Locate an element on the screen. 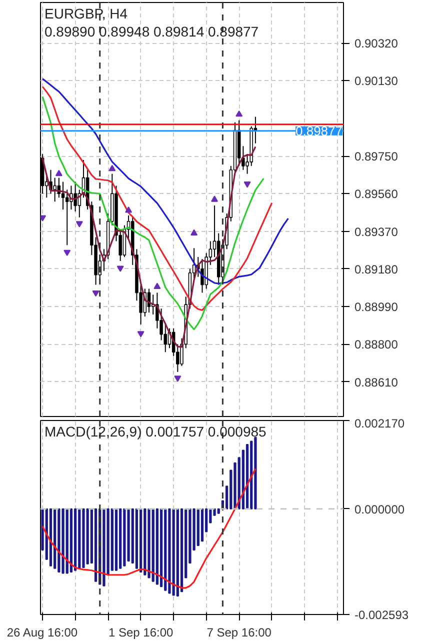 The width and height of the screenshot is (425, 642). x-tick-label: 7 Sep 16:00 is located at coordinates (239, 633).